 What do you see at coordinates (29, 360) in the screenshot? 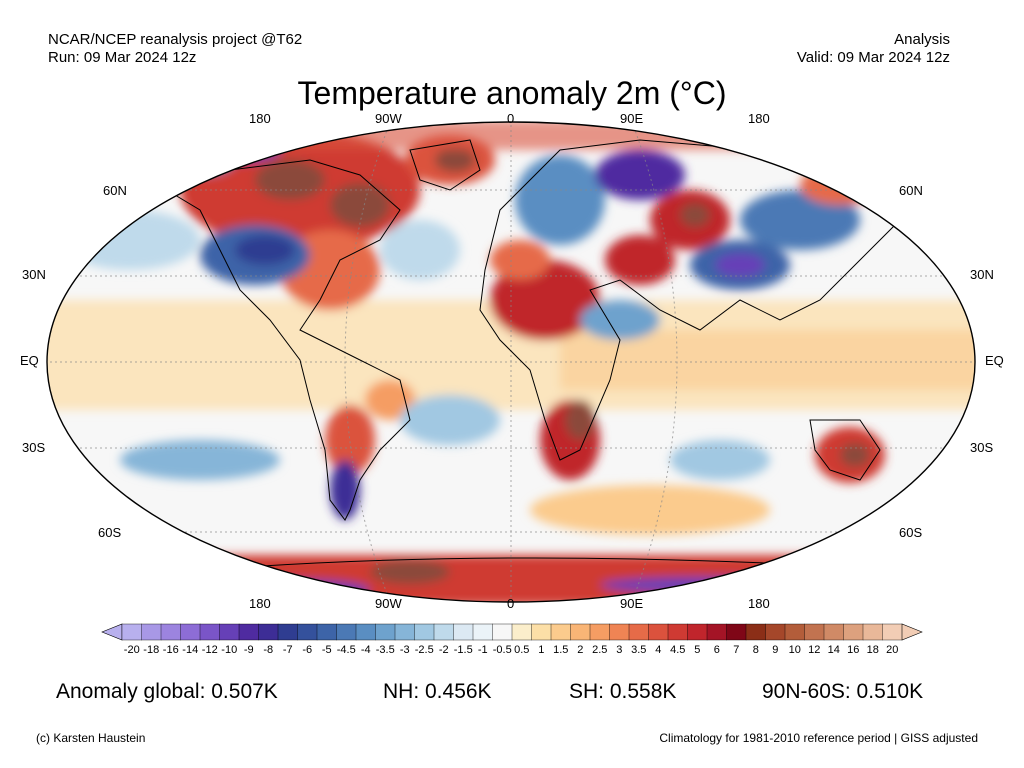
I see `lat-label-left-eq: EQ` at bounding box center [29, 360].